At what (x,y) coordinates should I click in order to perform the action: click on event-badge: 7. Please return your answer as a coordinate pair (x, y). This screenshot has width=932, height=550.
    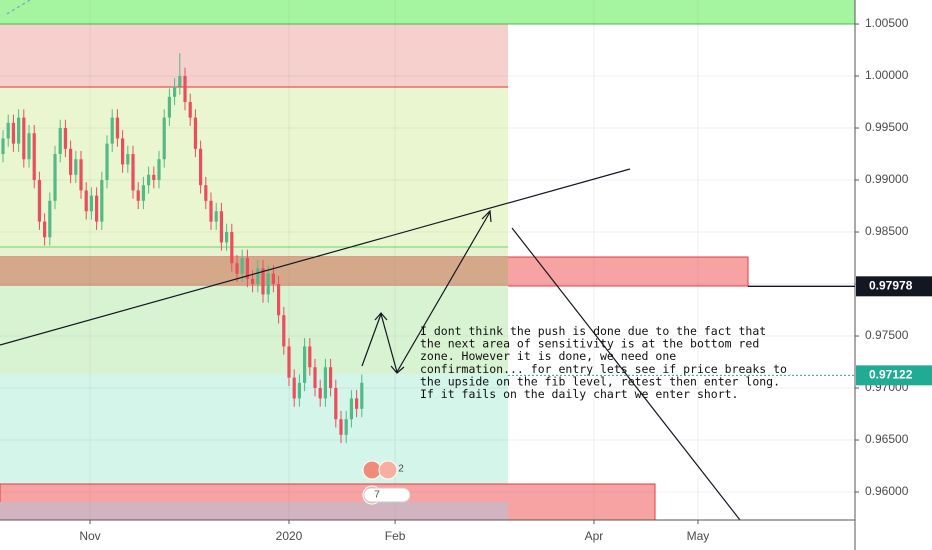
    Looking at the image, I should click on (377, 495).